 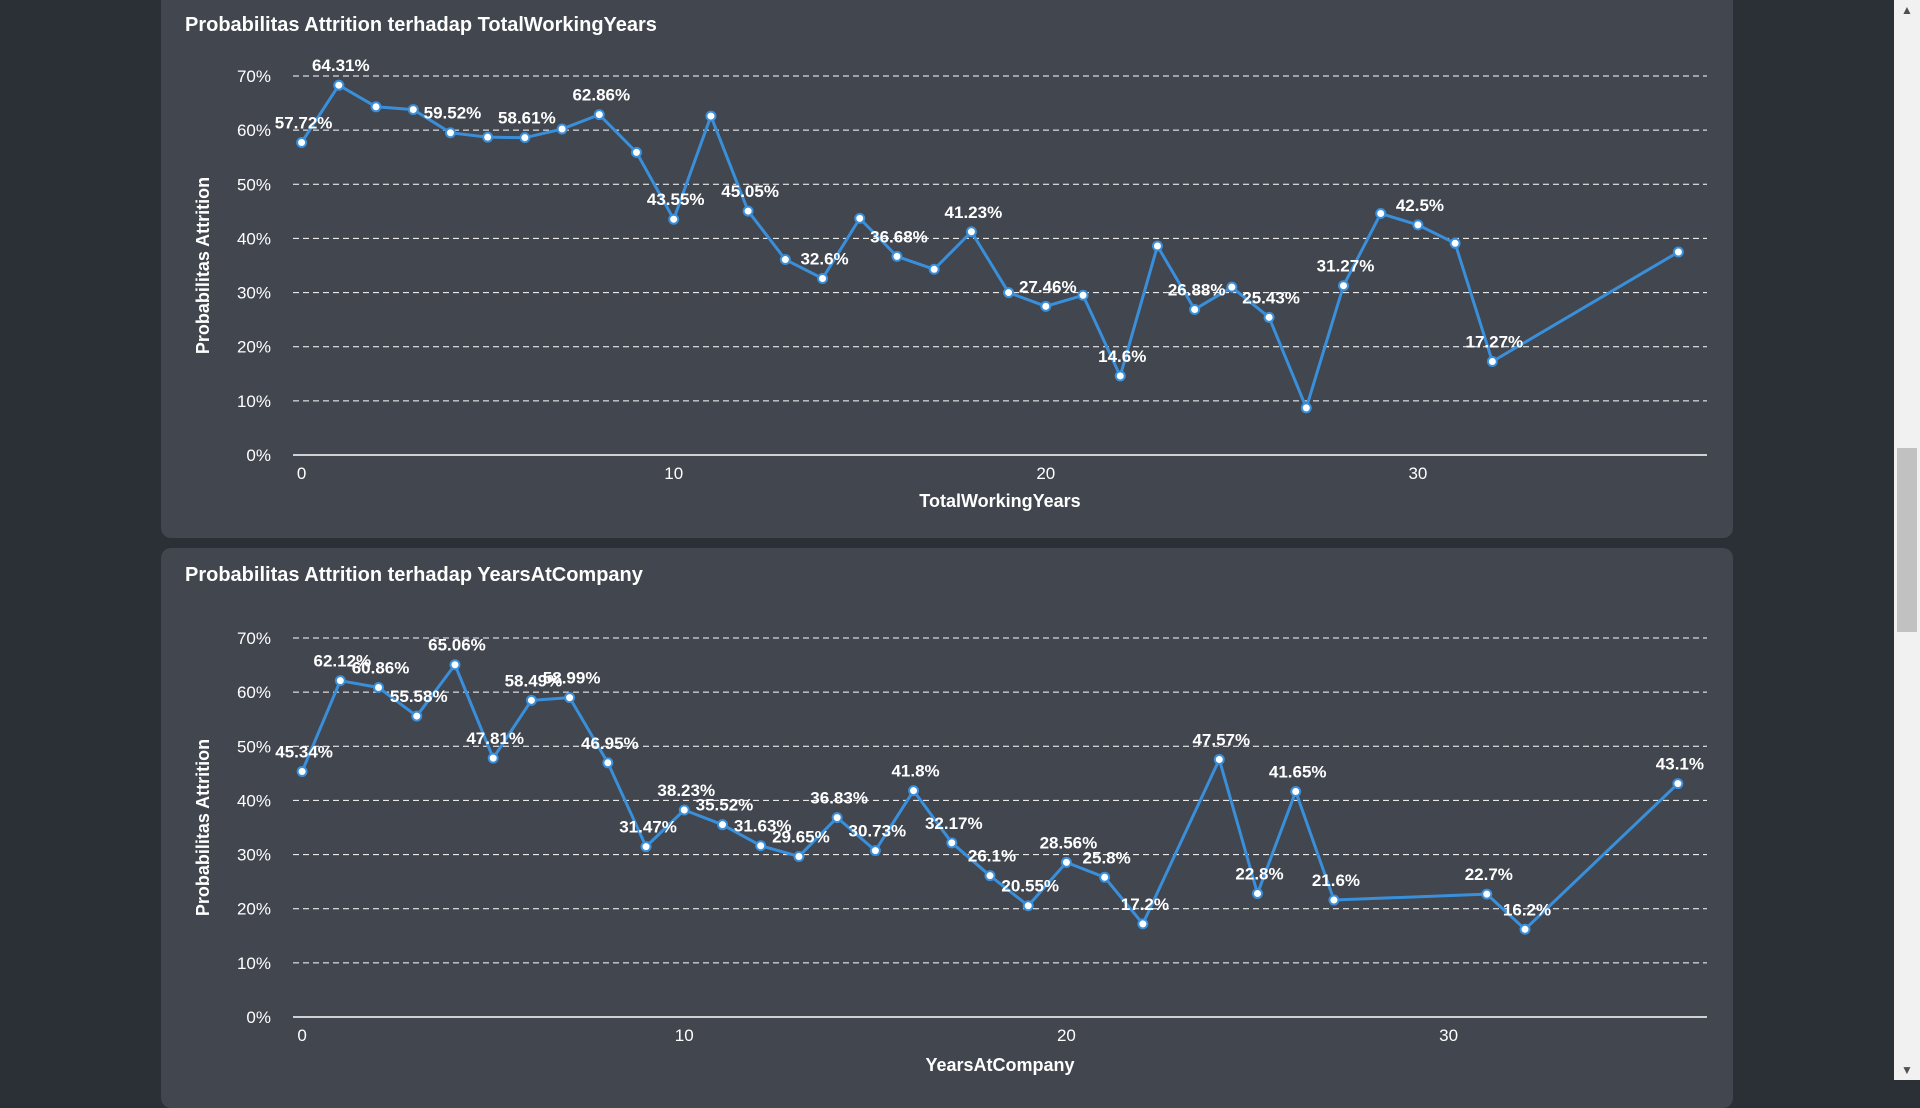 What do you see at coordinates (1298, 771) in the screenshot?
I see `data-label: 41.65%` at bounding box center [1298, 771].